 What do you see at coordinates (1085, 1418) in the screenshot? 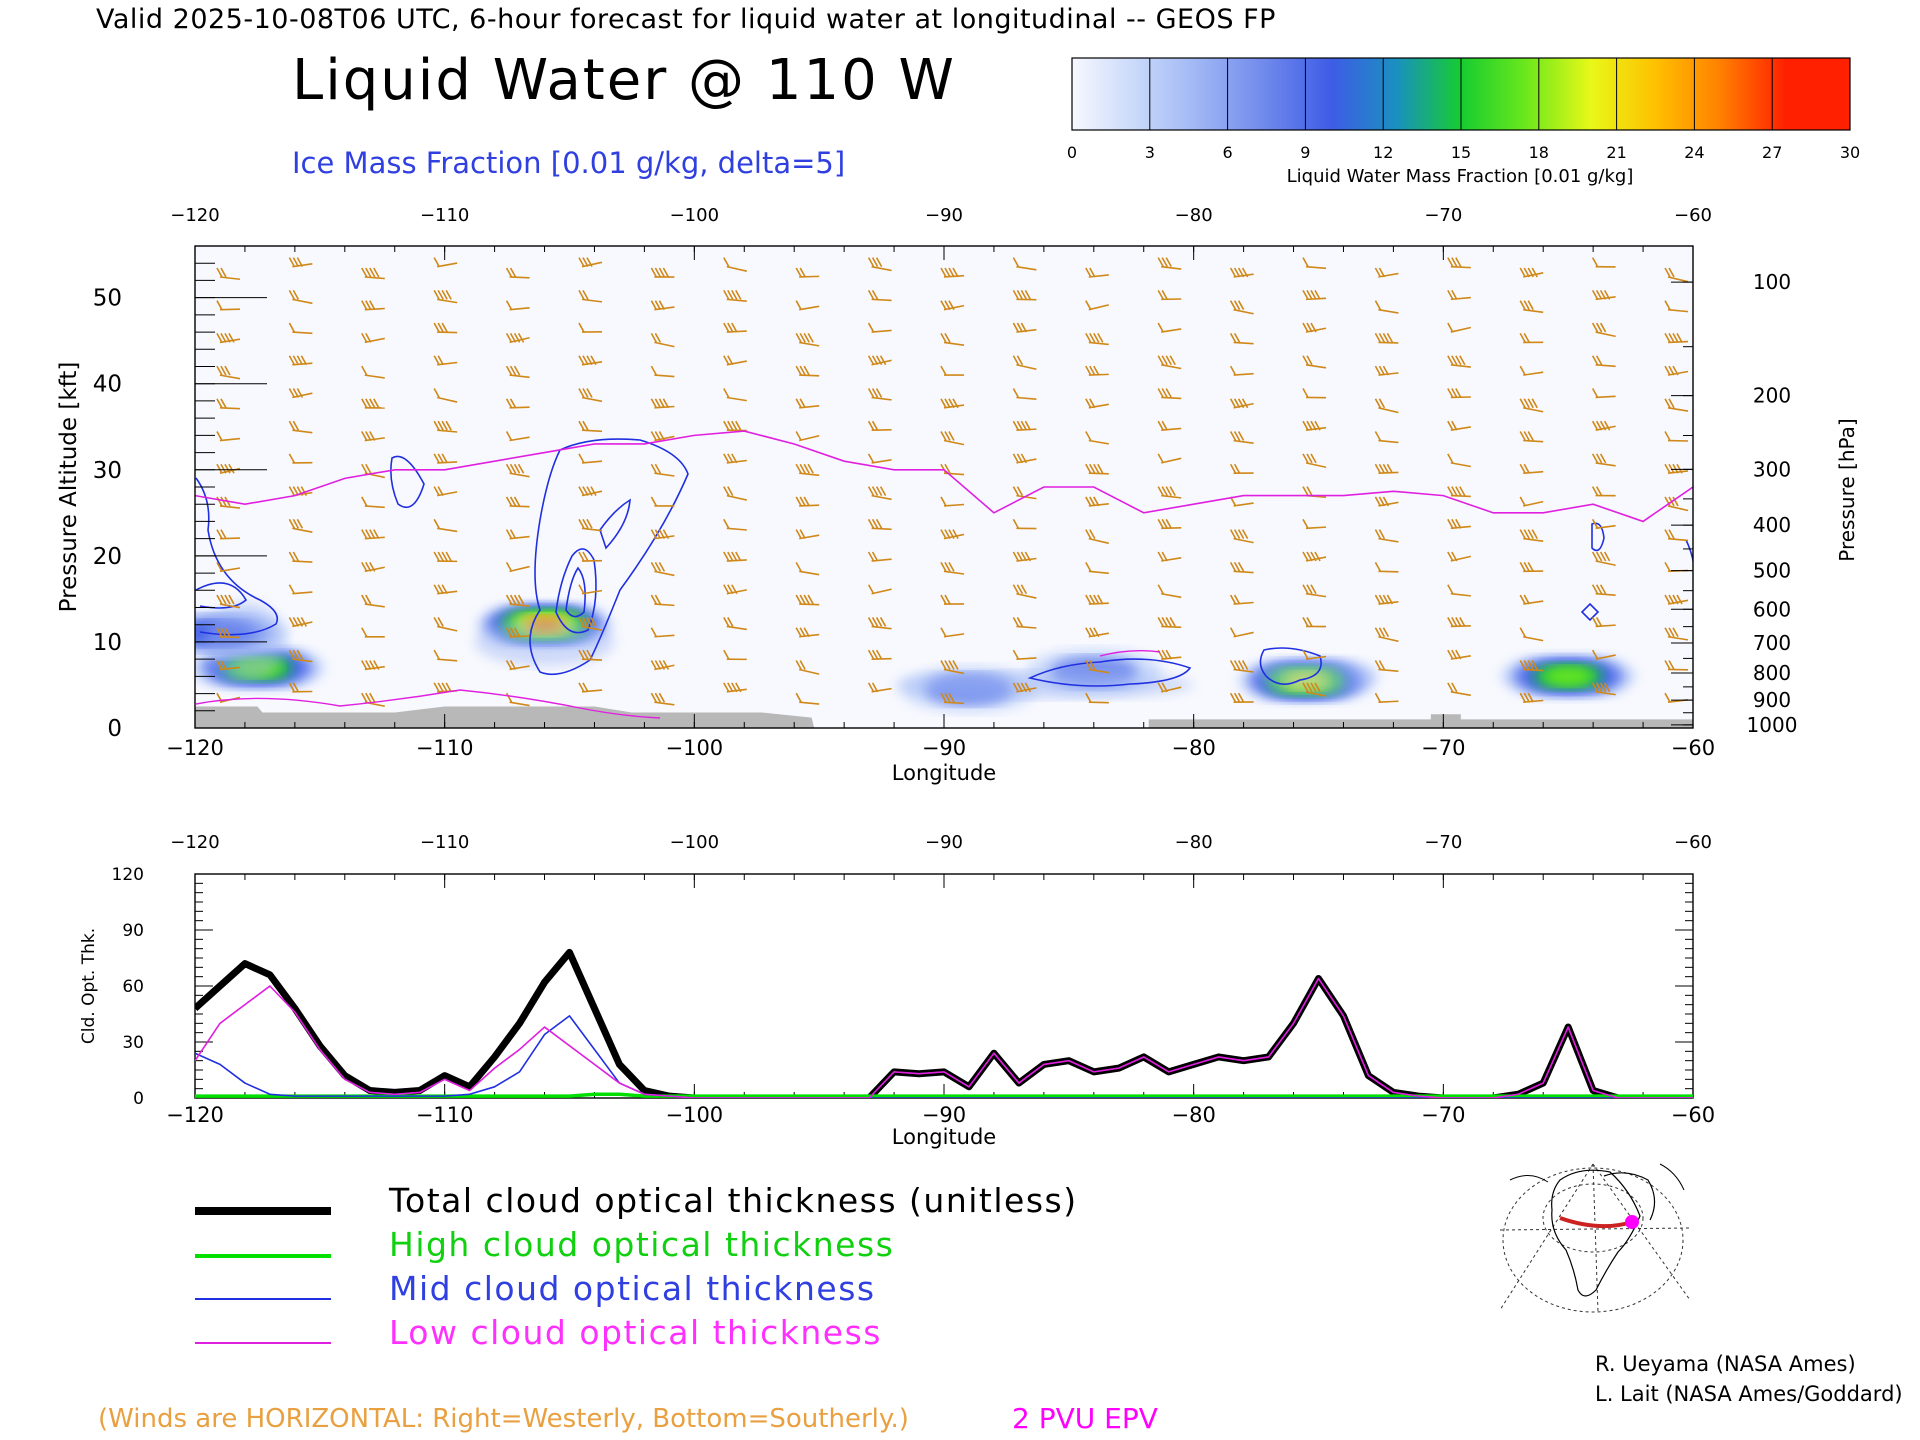
I see `epv-label: 2 PVU EPV` at bounding box center [1085, 1418].